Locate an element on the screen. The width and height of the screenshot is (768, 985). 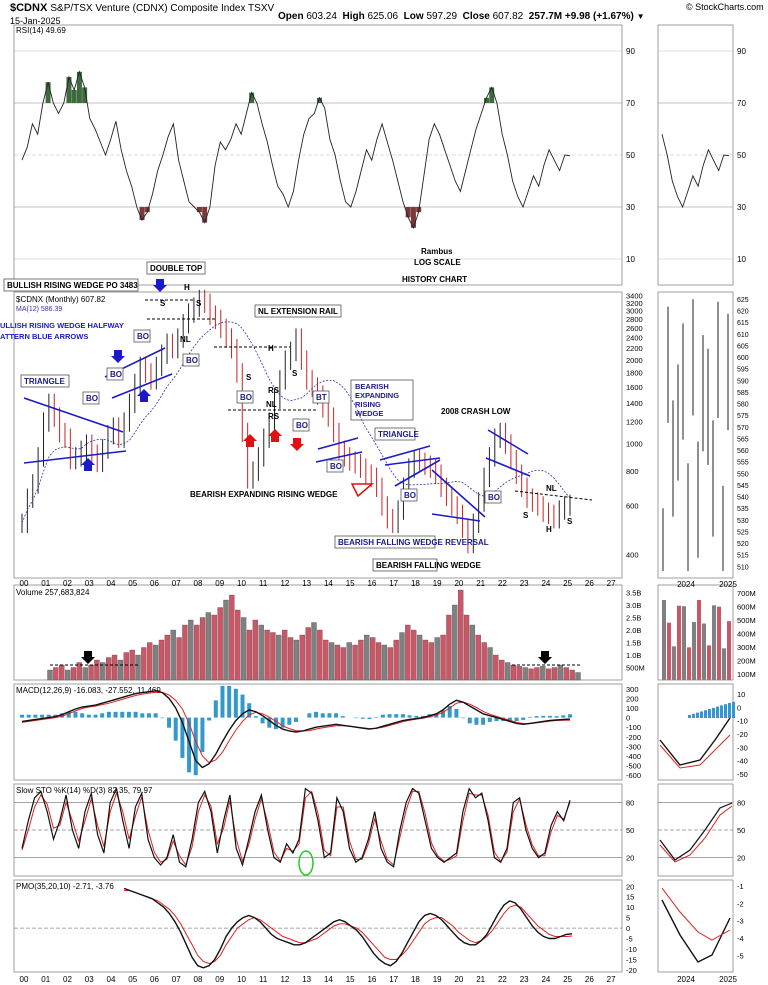
annotation-label: 2008 CRASH LOW is located at coordinates (476, 411).